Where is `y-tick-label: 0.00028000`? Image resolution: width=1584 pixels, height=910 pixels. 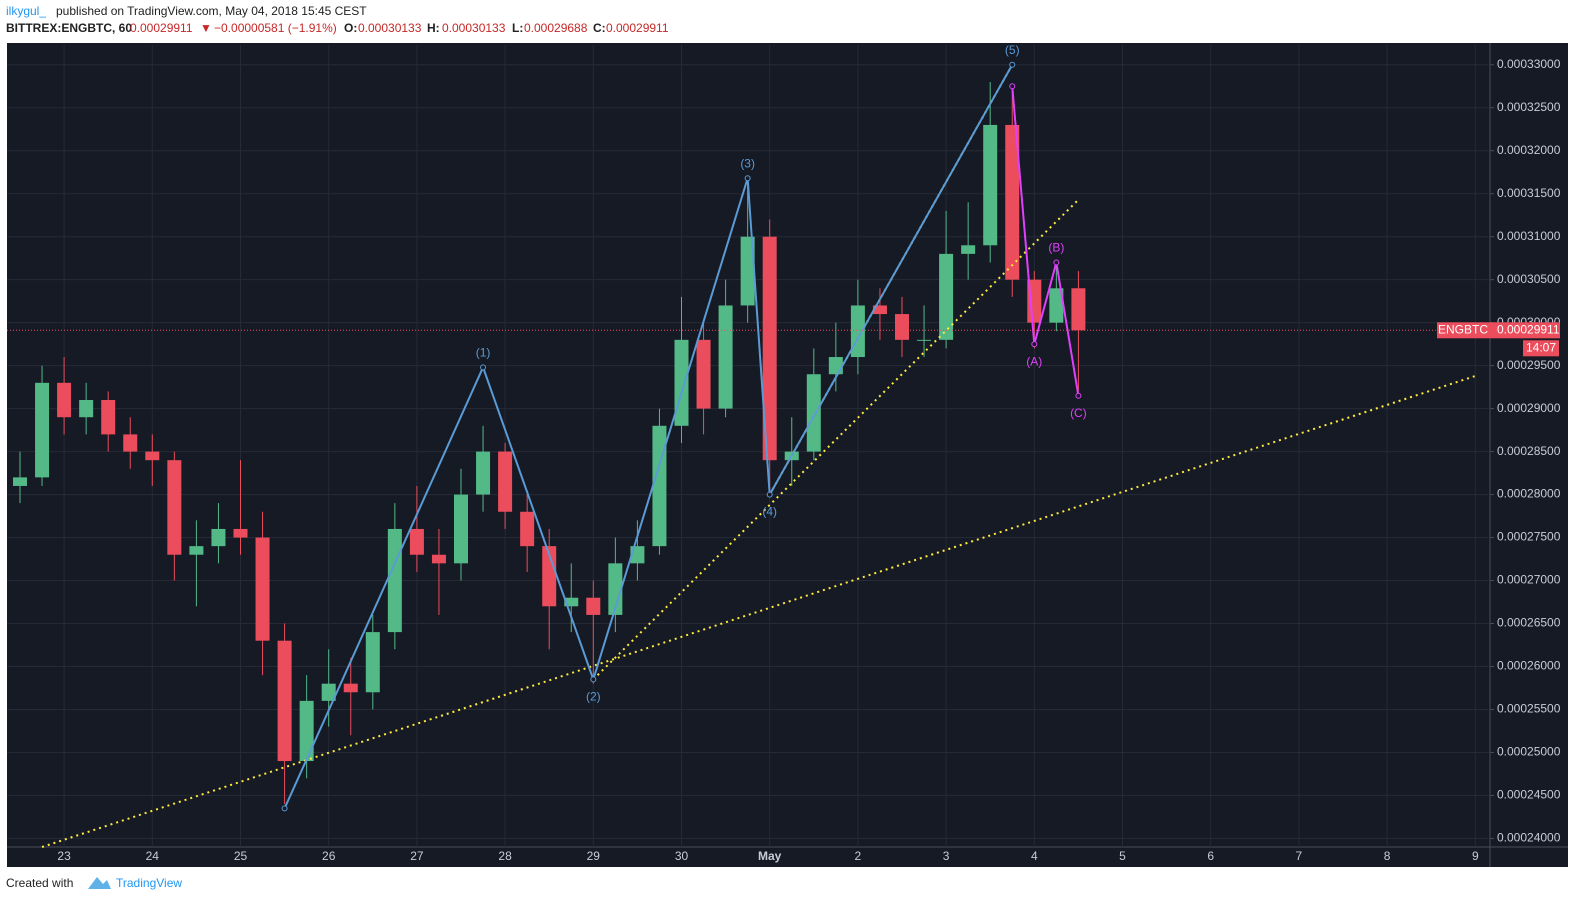 y-tick-label: 0.00028000 is located at coordinates (1529, 494).